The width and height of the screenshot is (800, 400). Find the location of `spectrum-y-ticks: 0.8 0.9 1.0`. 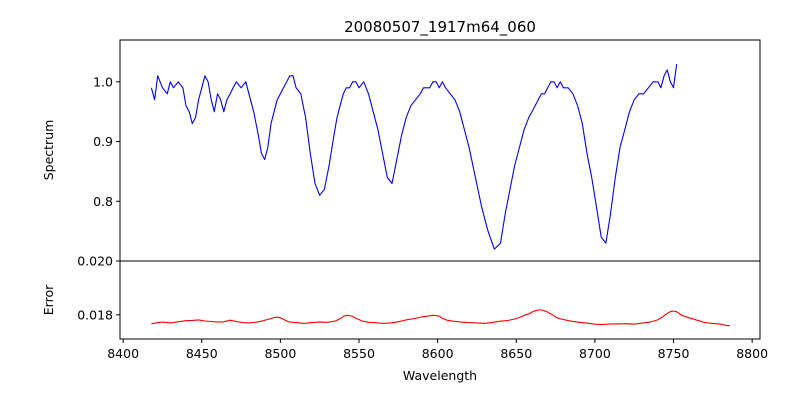

spectrum-y-ticks: 0.8 0.9 1.0 is located at coordinates (106, 141).